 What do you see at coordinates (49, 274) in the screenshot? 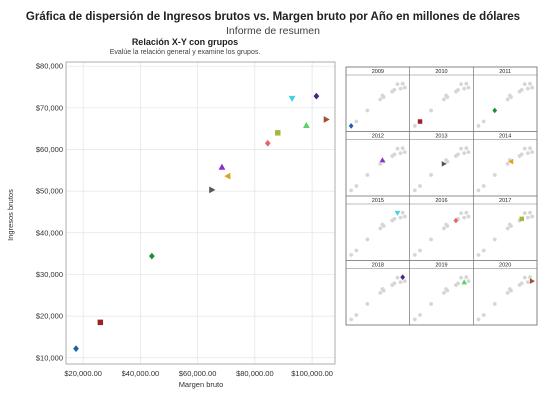
I see `y-tick-label: $30,000` at bounding box center [49, 274].